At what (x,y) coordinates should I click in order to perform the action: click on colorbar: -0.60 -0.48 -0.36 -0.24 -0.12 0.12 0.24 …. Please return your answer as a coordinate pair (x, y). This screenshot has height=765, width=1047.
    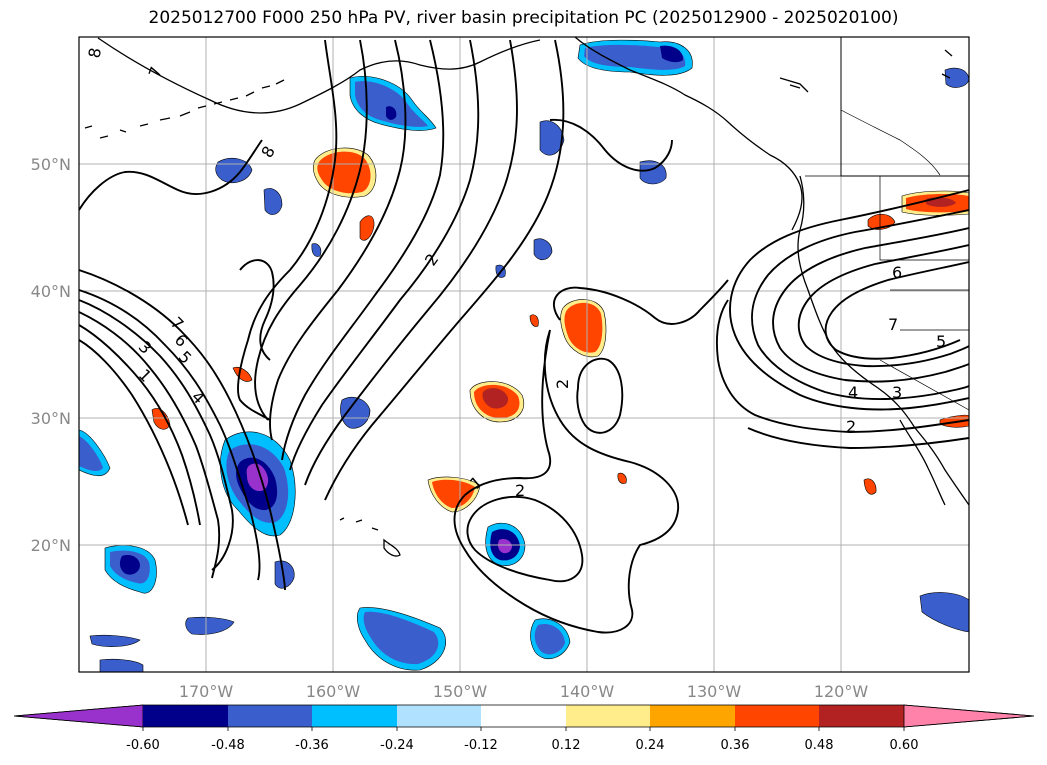
    Looking at the image, I should click on (524, 728).